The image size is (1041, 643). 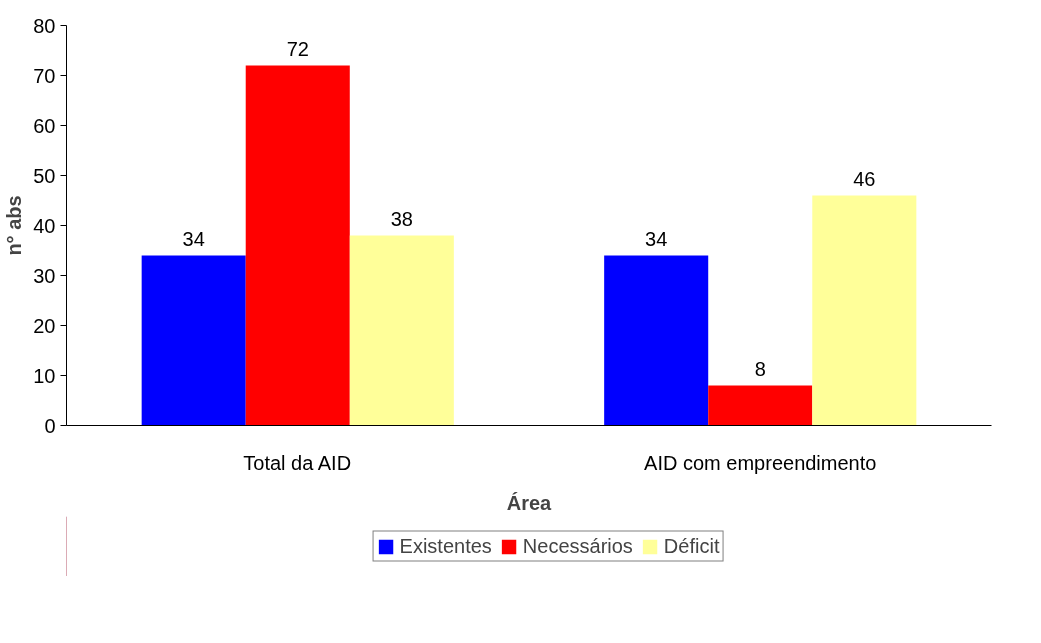 I want to click on y-tick-label: 60, so click(x=44, y=125).